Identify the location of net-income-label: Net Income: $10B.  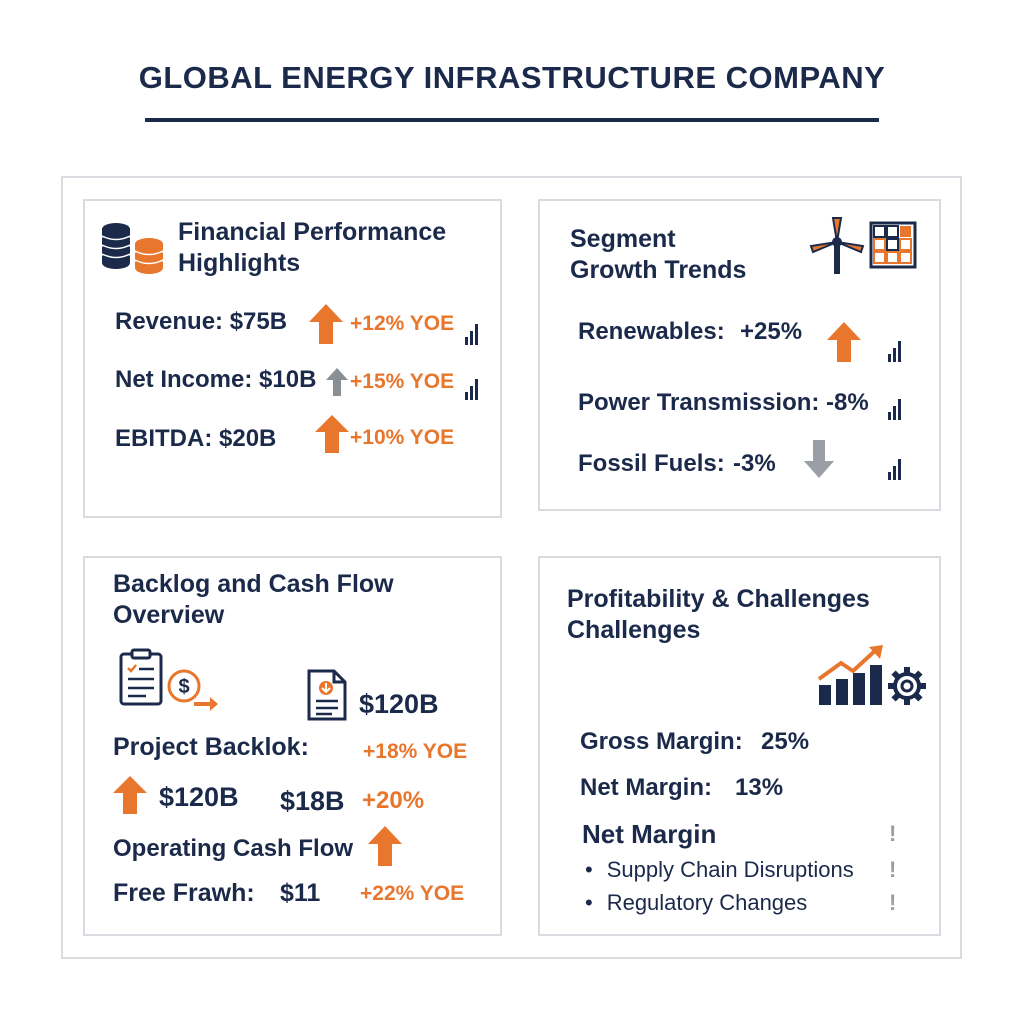
(216, 379).